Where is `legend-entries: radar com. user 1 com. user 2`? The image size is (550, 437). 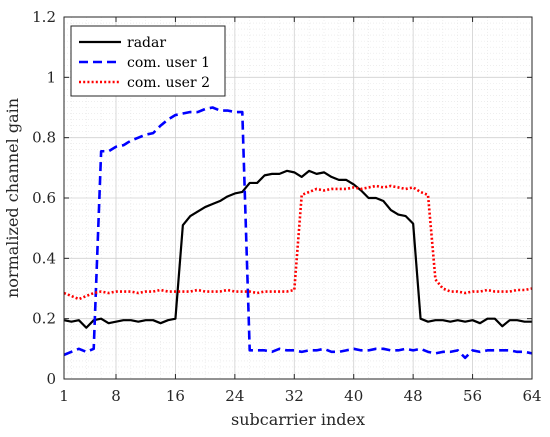 legend-entries: radar com. user 1 com. user 2 is located at coordinates (144, 63).